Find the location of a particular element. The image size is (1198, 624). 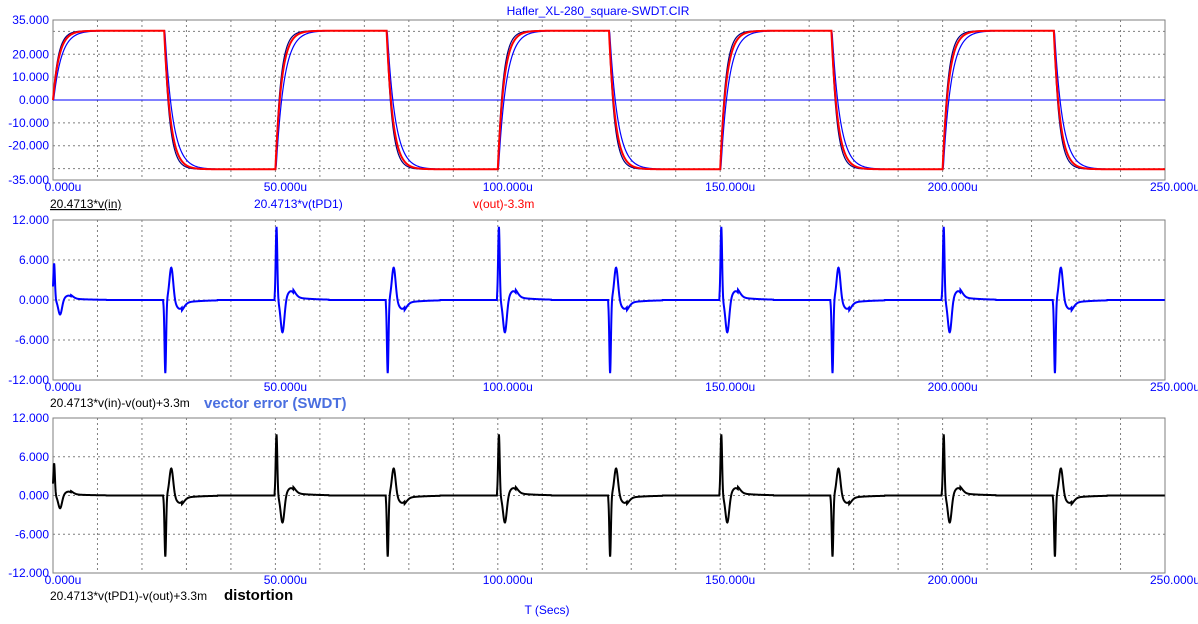

window-title: Hafler_XL-280_square-SWDT.CIR is located at coordinates (598, 11).